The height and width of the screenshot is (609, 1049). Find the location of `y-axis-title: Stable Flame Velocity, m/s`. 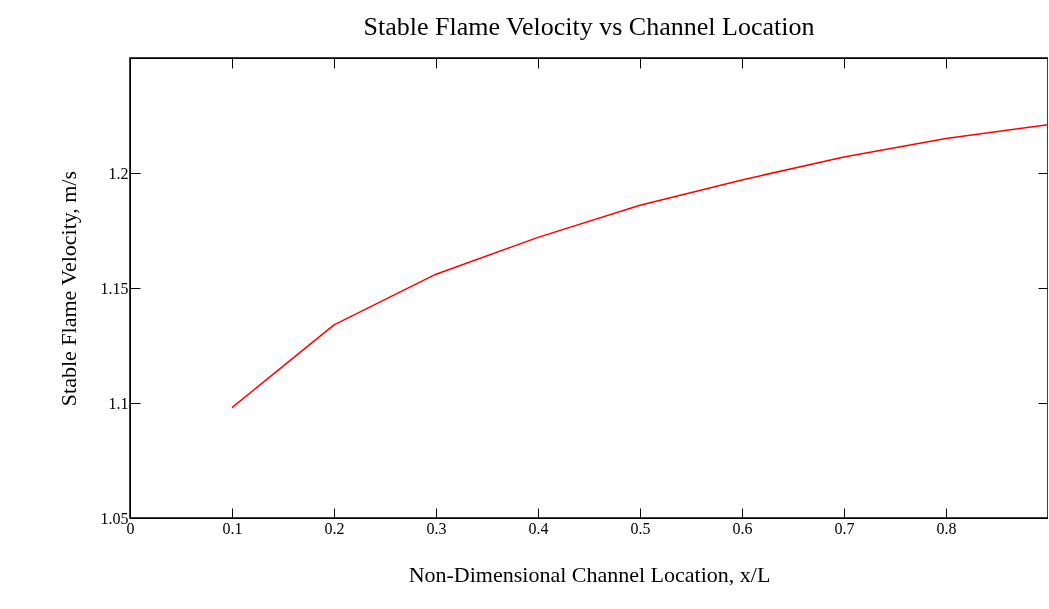

y-axis-title: Stable Flame Velocity, m/s is located at coordinates (68, 288).